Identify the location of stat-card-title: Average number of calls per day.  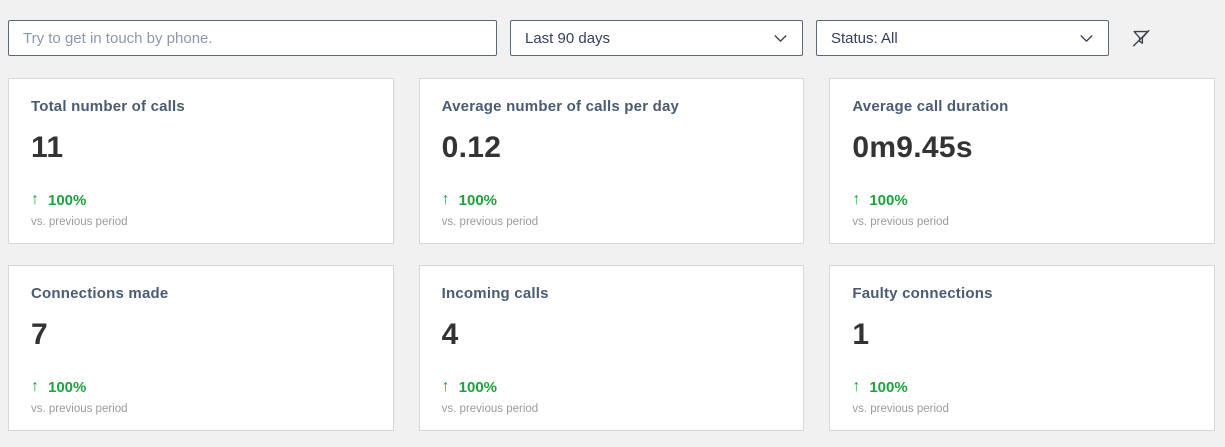
(560, 106).